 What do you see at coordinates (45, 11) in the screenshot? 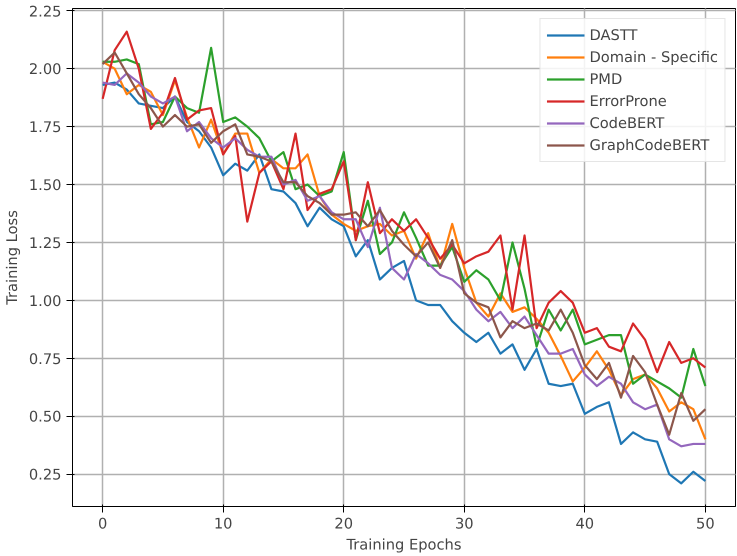
I see `y-tick-label: 2.25` at bounding box center [45, 11].